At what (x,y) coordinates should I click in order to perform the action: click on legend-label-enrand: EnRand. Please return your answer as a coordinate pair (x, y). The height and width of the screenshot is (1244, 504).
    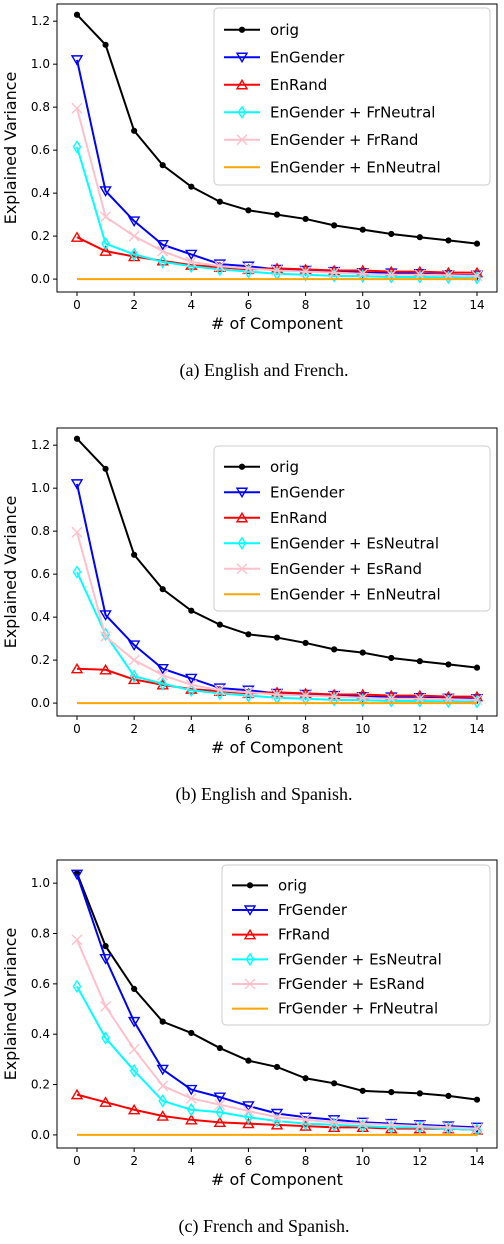
    Looking at the image, I should click on (298, 85).